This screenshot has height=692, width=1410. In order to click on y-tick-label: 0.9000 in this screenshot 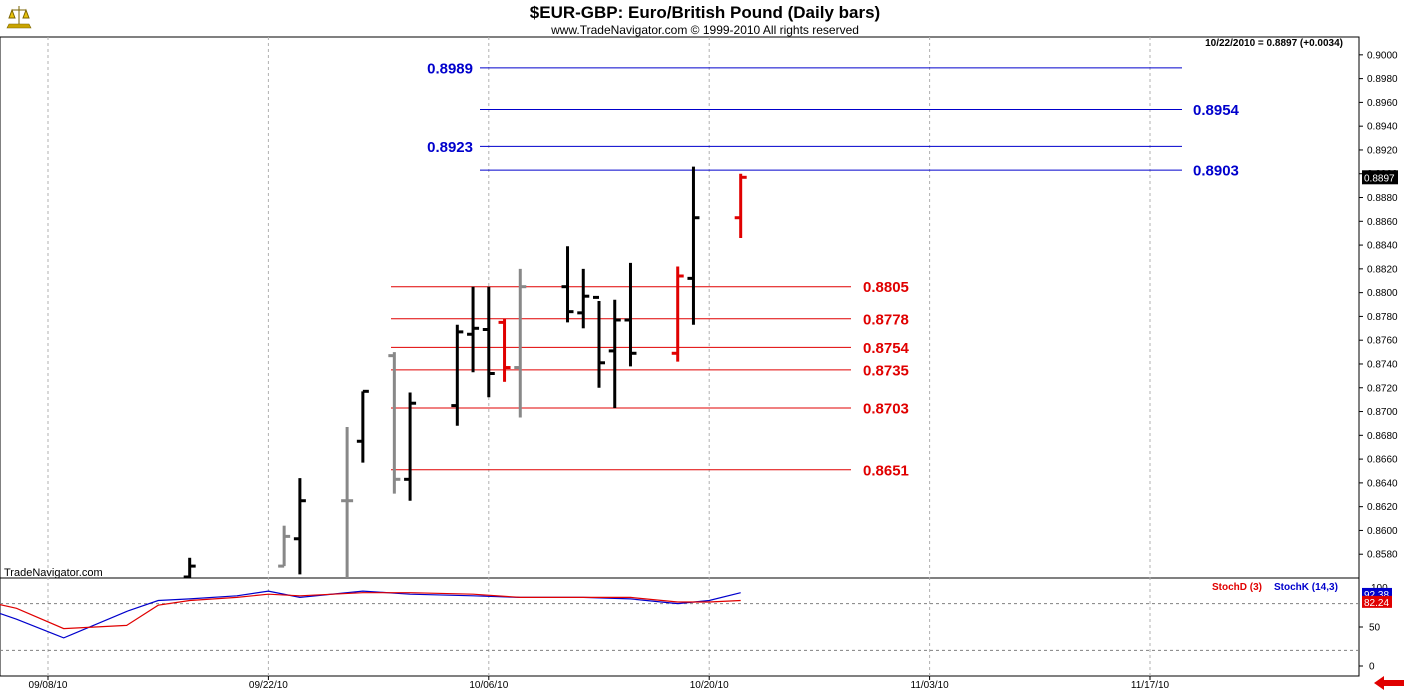, I will do `click(1382, 55)`.